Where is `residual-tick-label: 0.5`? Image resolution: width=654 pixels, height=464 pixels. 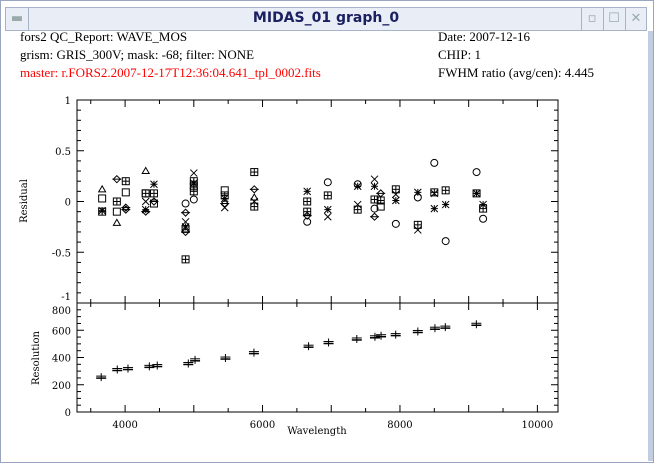 residual-tick-label: 0.5 is located at coordinates (63, 152).